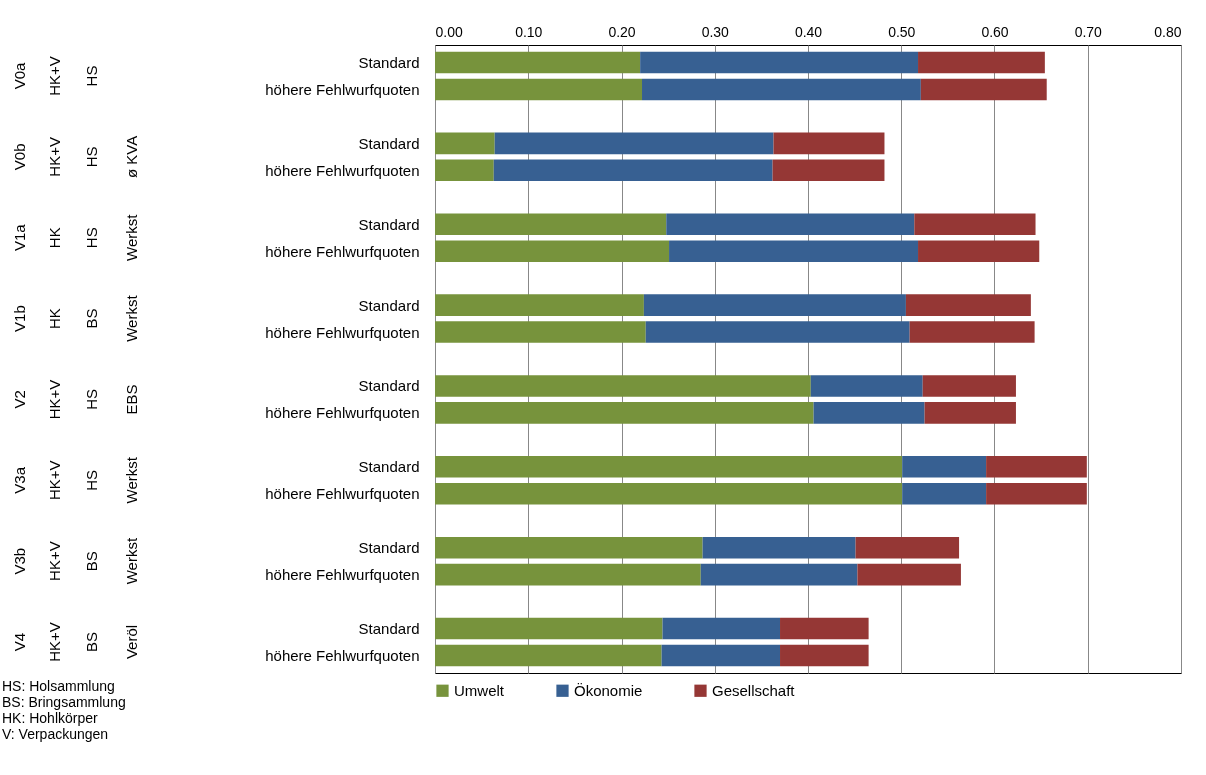 The width and height of the screenshot is (1206, 775). What do you see at coordinates (19, 76) in the screenshot?
I see `text: V0a` at bounding box center [19, 76].